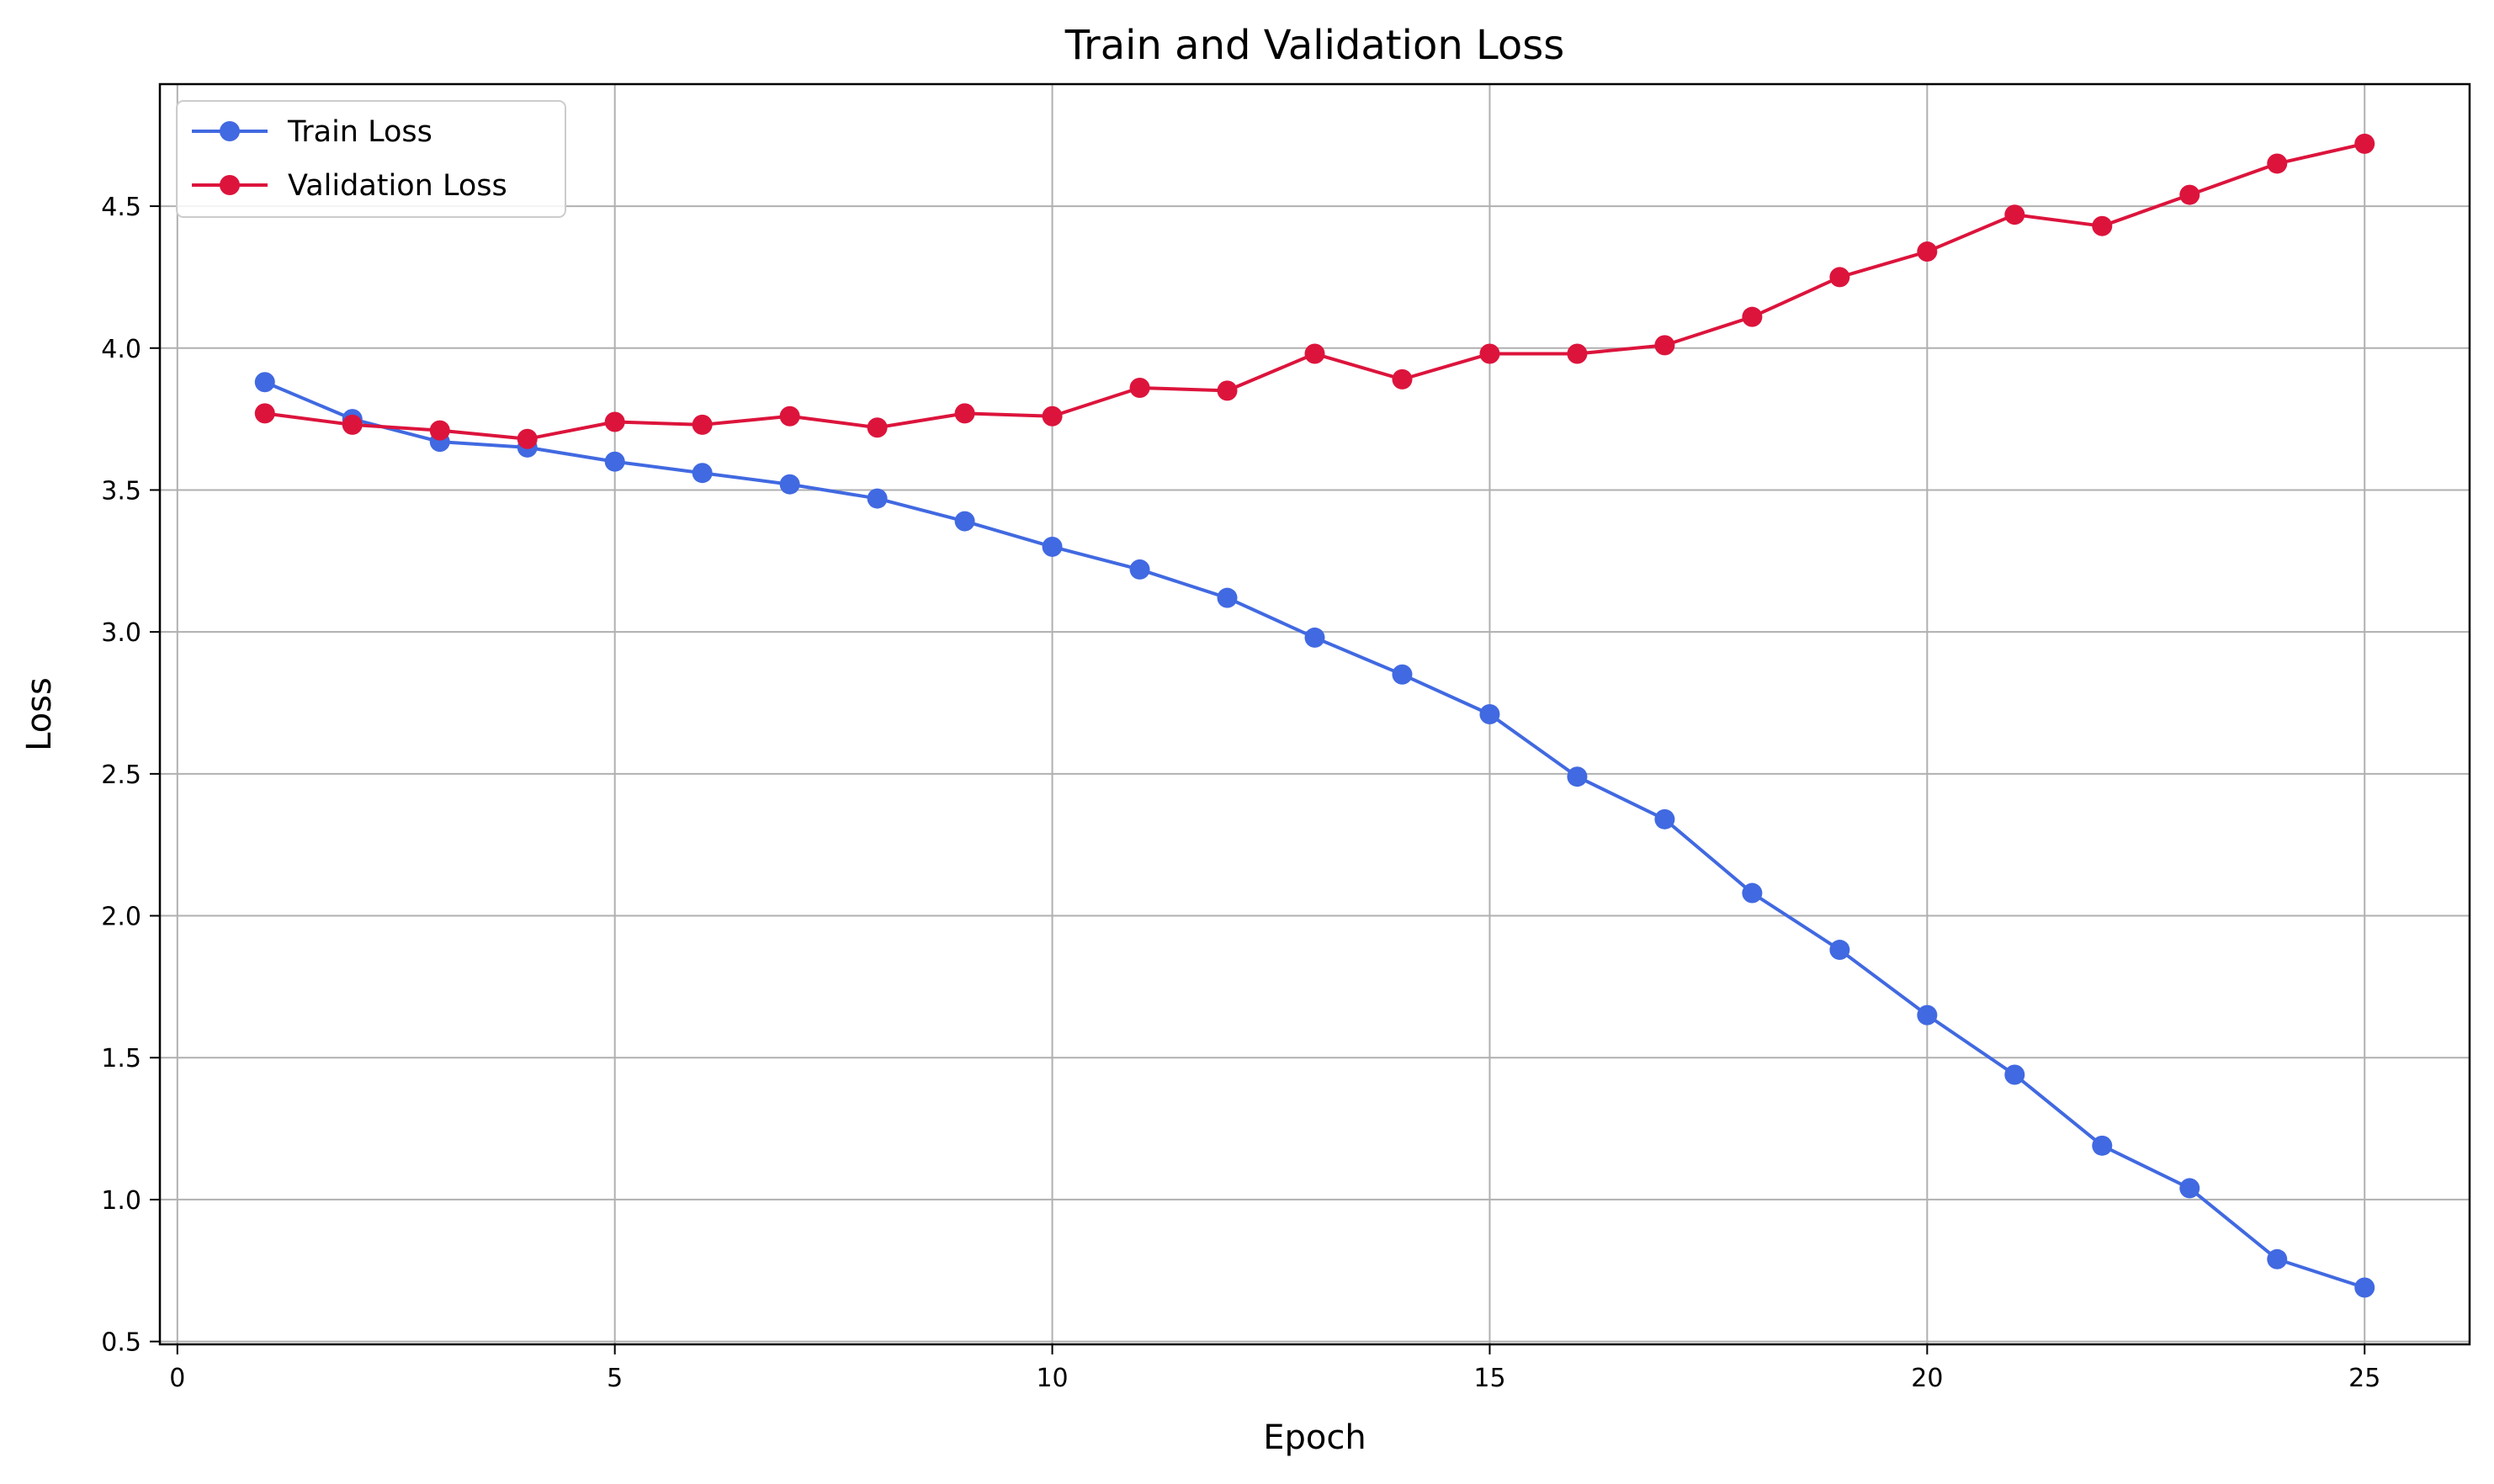  What do you see at coordinates (121, 633) in the screenshot?
I see `y-tick-label: 3.0` at bounding box center [121, 633].